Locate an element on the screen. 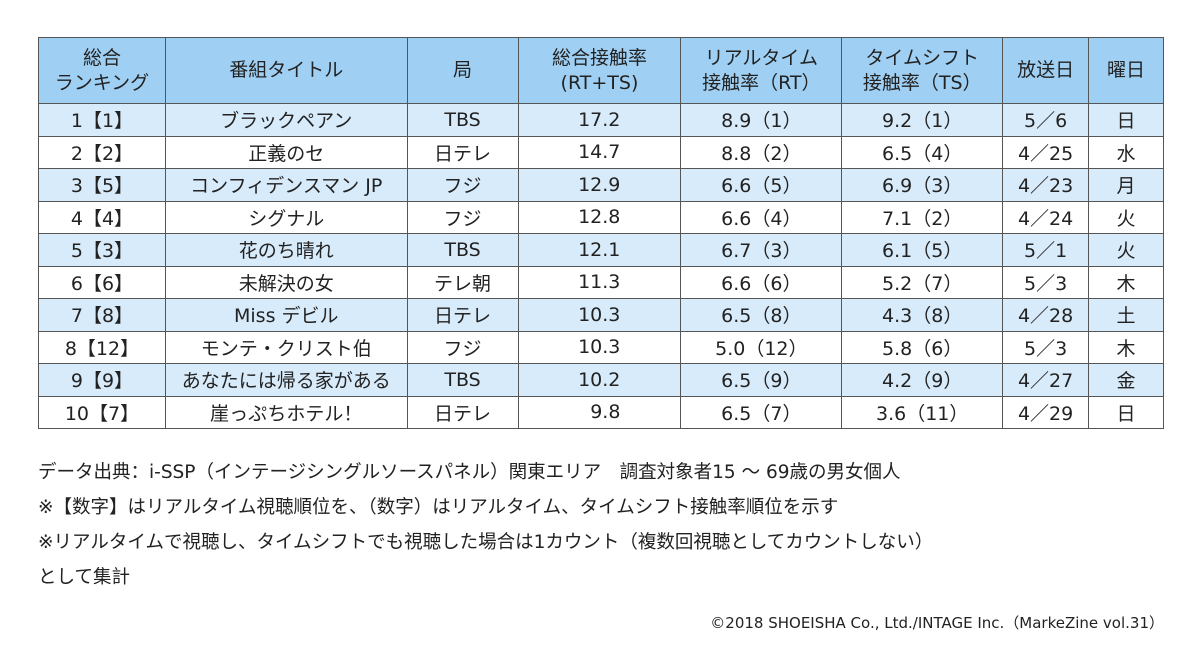  table-cell: 崖っぷちホテル！ is located at coordinates (286, 412).